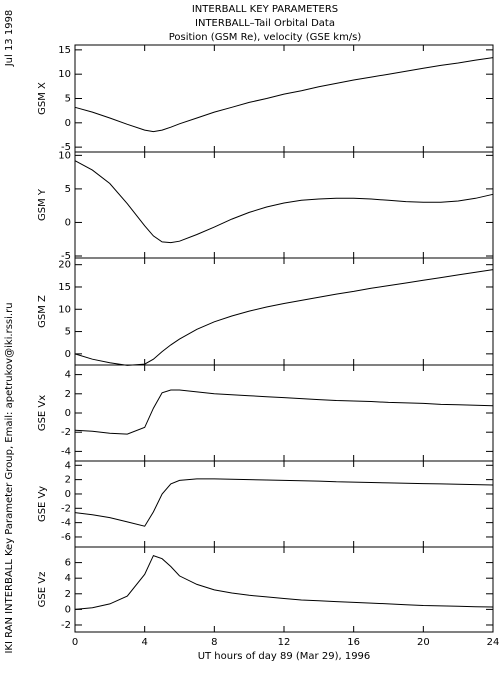 The height and width of the screenshot is (684, 504). What do you see at coordinates (353, 642) in the screenshot?
I see `x-tick-label: 16` at bounding box center [353, 642].